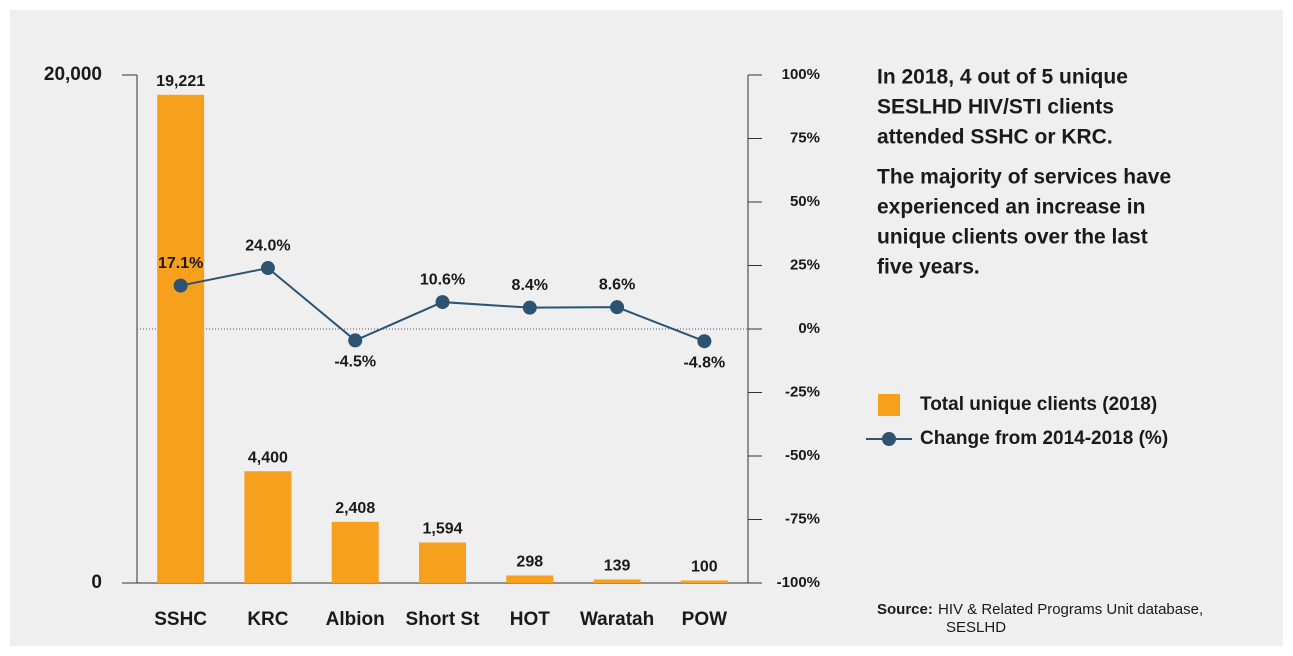 Image resolution: width=1293 pixels, height=656 pixels. Describe the element at coordinates (1012, 237) in the screenshot. I see `annotation: unique clients over the last` at that location.